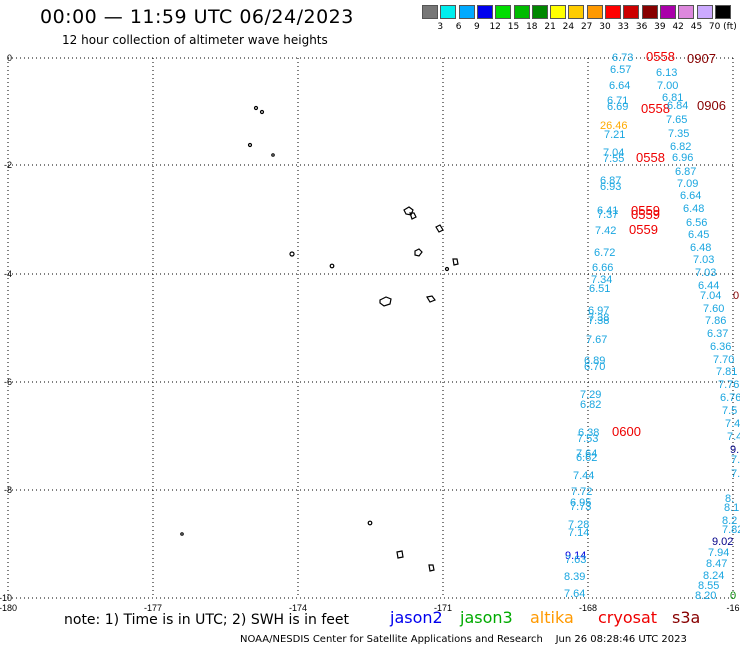 This screenshot has height=650, width=740. Describe the element at coordinates (715, 321) in the screenshot. I see `wave-height-value: 7.86` at that location.